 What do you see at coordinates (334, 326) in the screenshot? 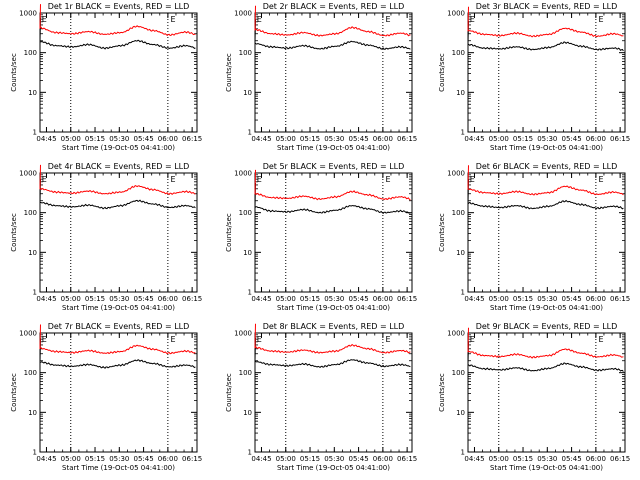
I see `panel-title: Det 8r BLACK = Events, RED = LLD` at bounding box center [334, 326].